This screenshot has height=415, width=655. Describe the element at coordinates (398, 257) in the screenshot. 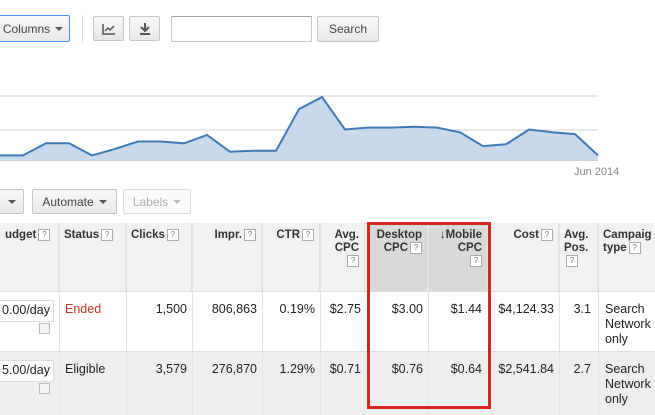

I see `col-header-desktop-cpc: Desktop CPC?` at that location.